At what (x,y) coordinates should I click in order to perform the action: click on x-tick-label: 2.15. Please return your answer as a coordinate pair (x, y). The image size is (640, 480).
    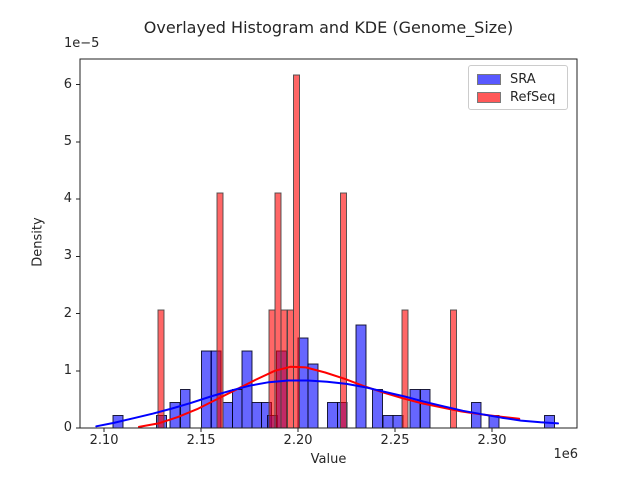
    Looking at the image, I should click on (201, 440).